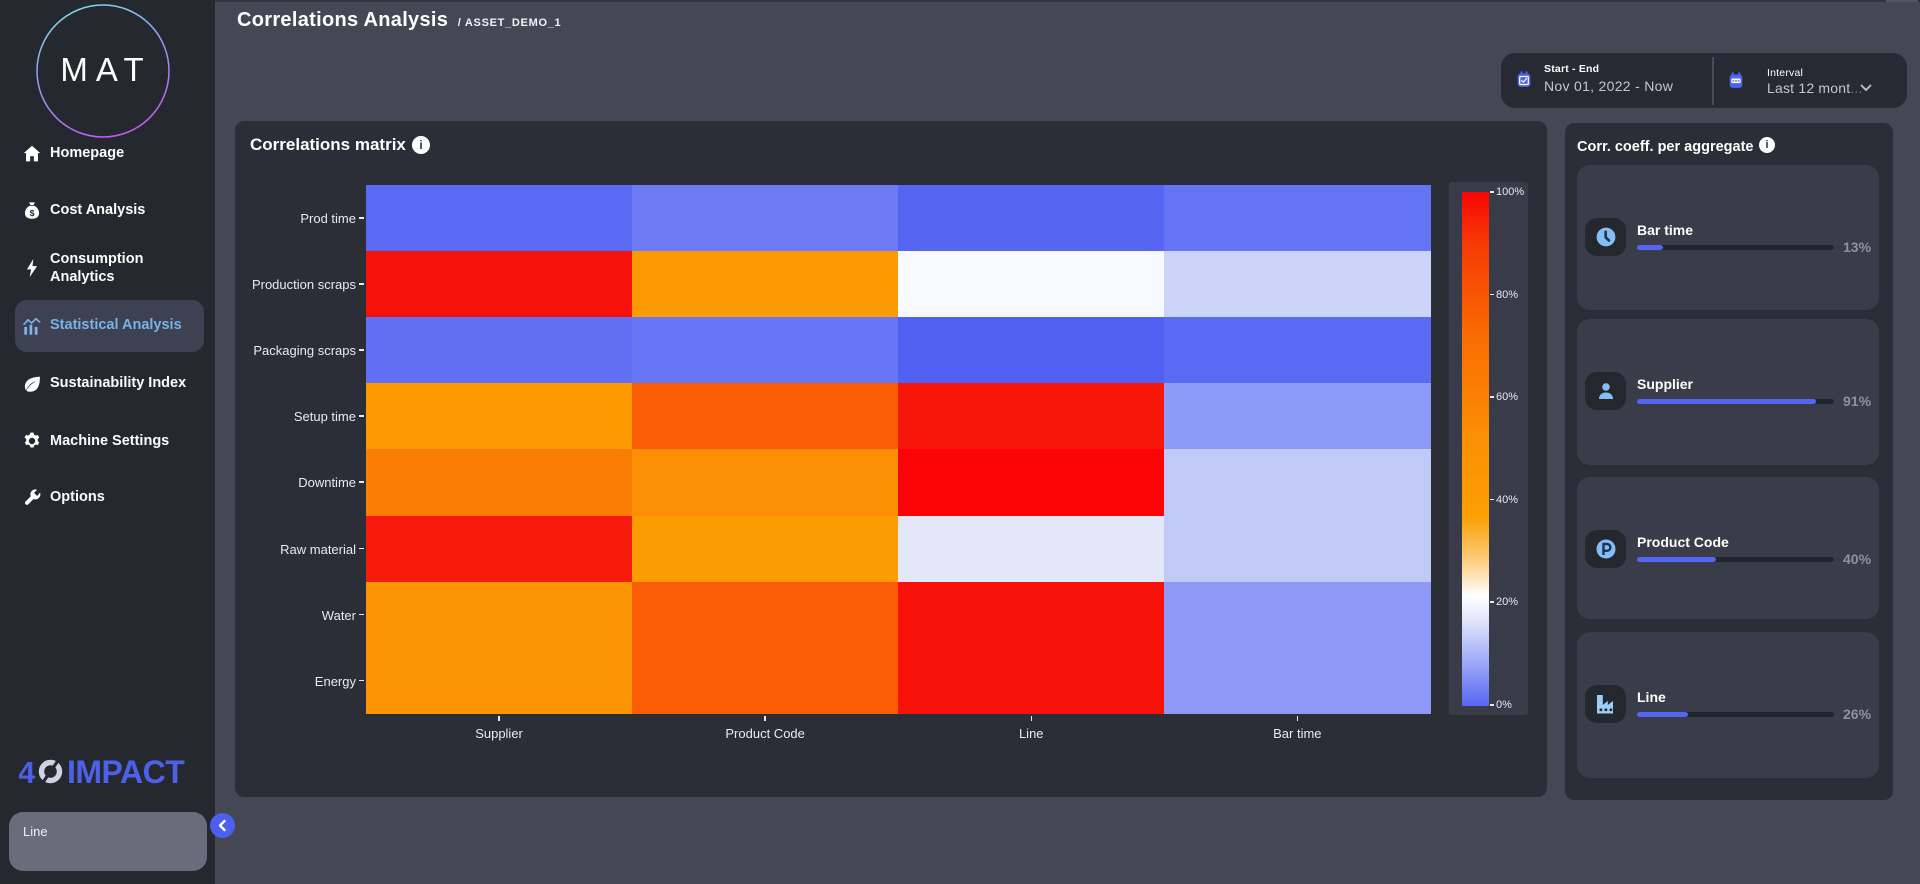 This screenshot has height=884, width=1920. Describe the element at coordinates (105, 69) in the screenshot. I see `svg-text: MAT` at that location.